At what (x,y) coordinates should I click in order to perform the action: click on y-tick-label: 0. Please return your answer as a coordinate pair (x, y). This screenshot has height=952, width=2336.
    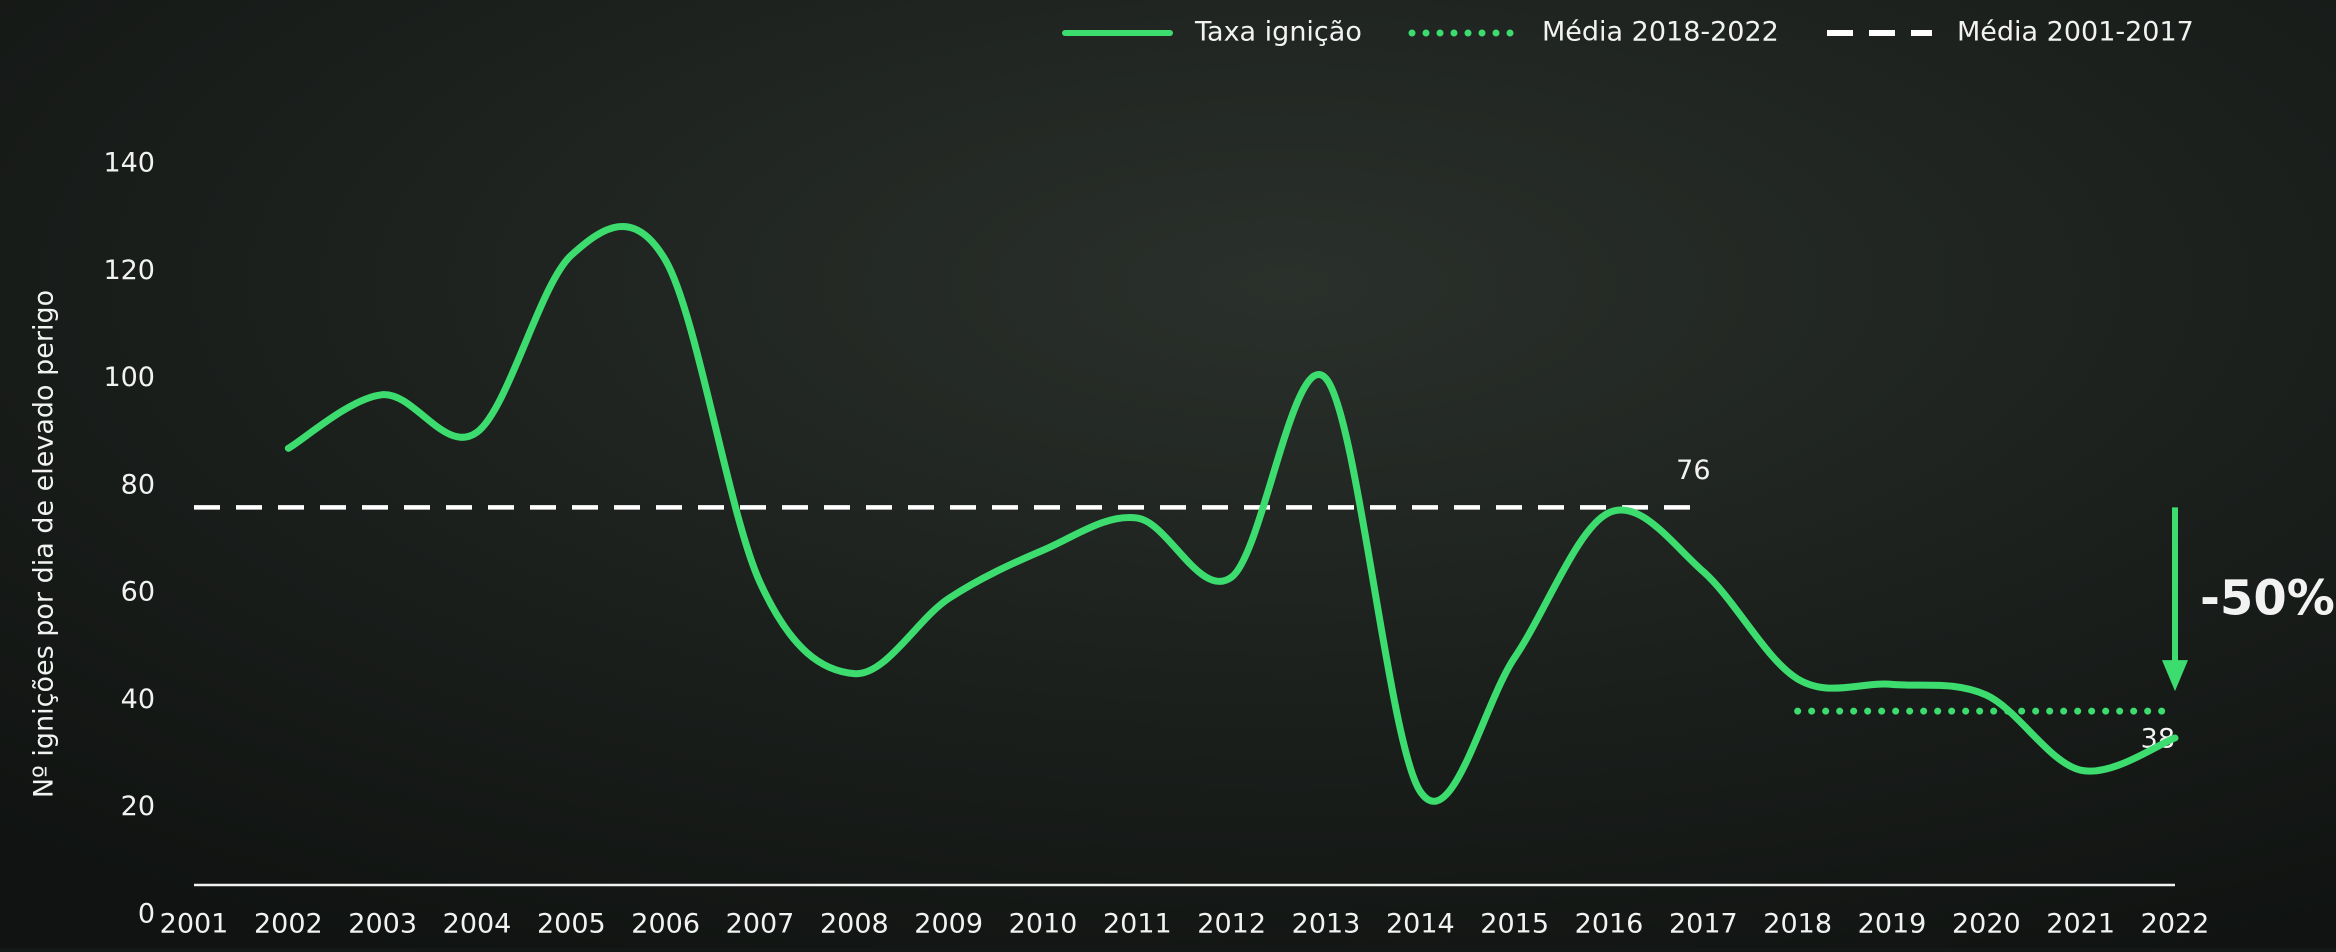
    Looking at the image, I should click on (146, 914).